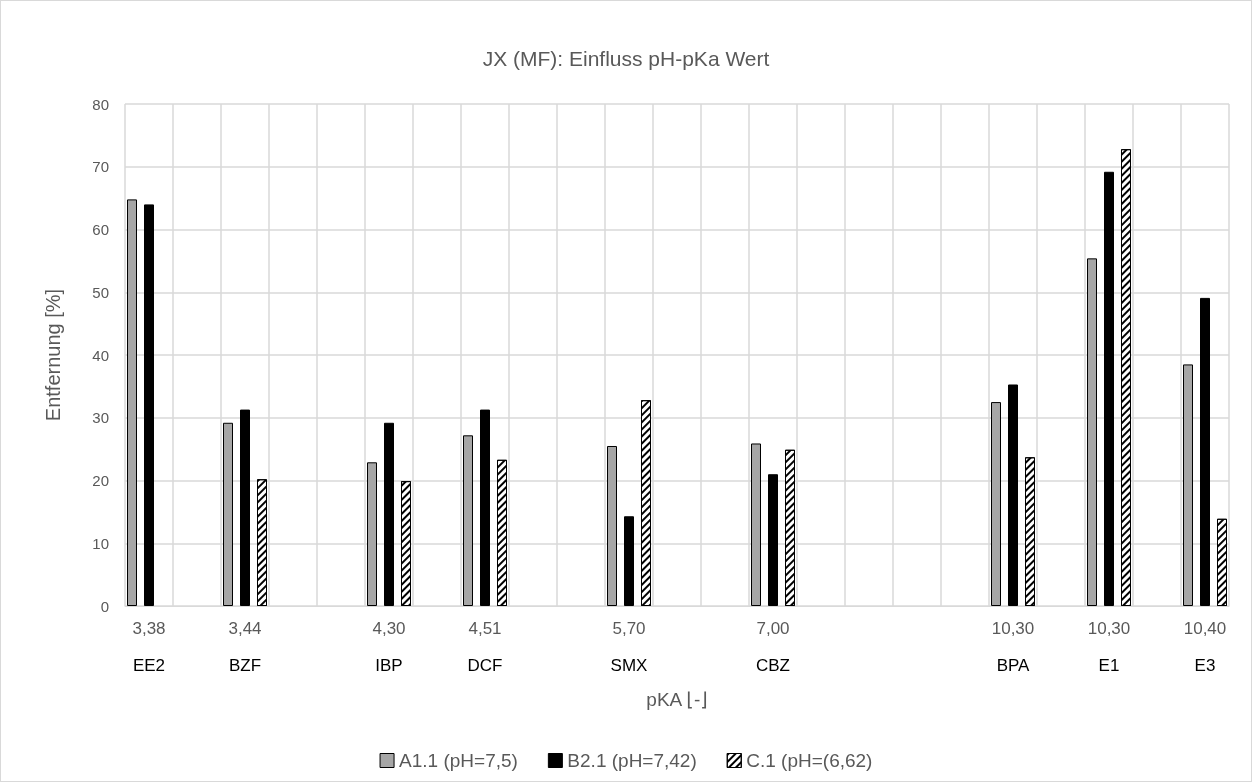 The height and width of the screenshot is (782, 1252). I want to click on legend-label: B2.1 (pH=7,42), so click(632, 760).